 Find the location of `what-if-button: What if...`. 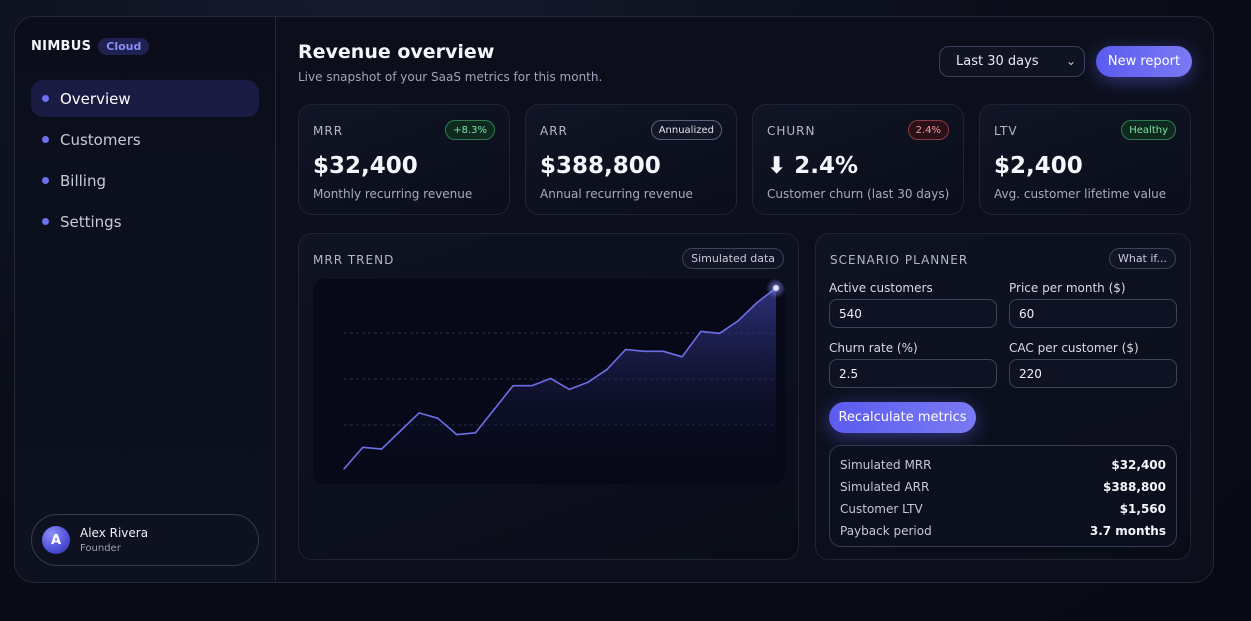

what-if-button: What if... is located at coordinates (1142, 258).